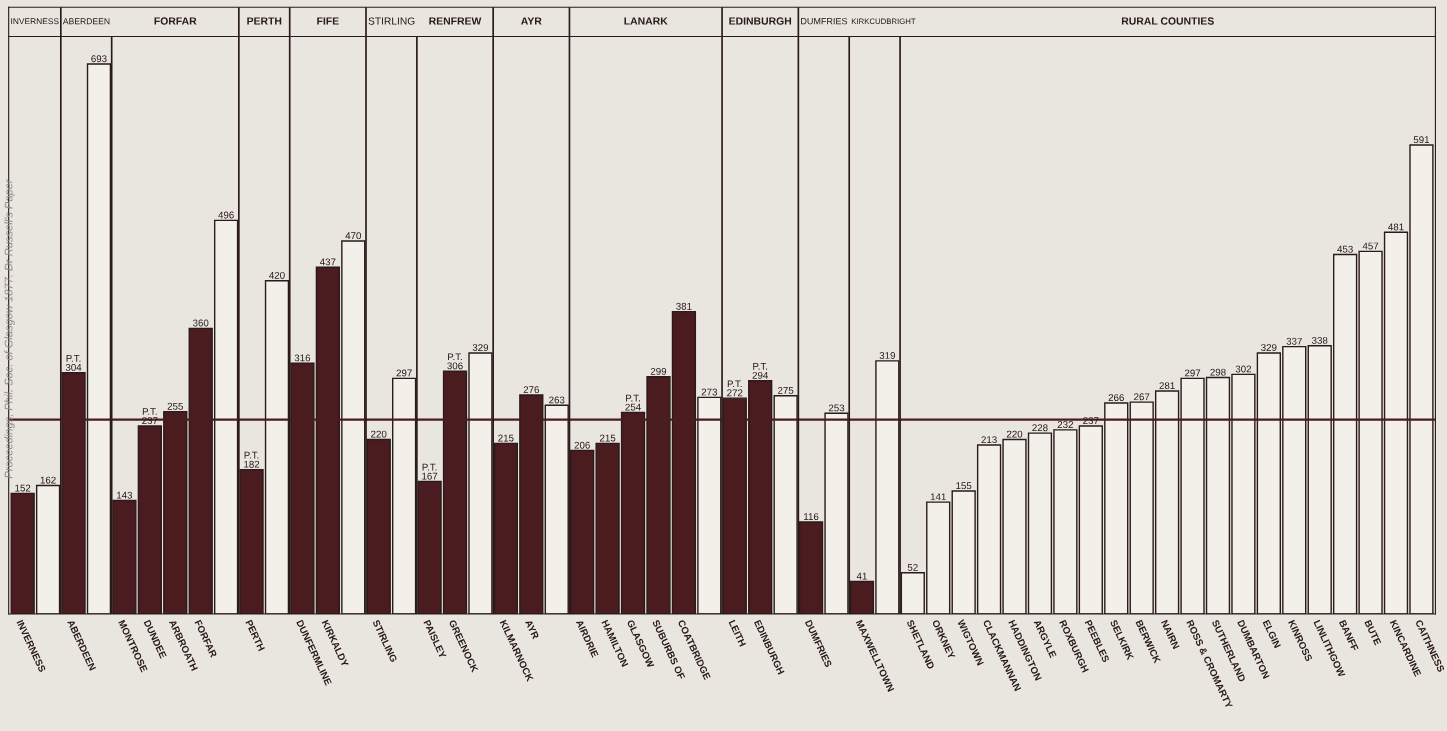  I want to click on data-label: 228, so click(1040, 428).